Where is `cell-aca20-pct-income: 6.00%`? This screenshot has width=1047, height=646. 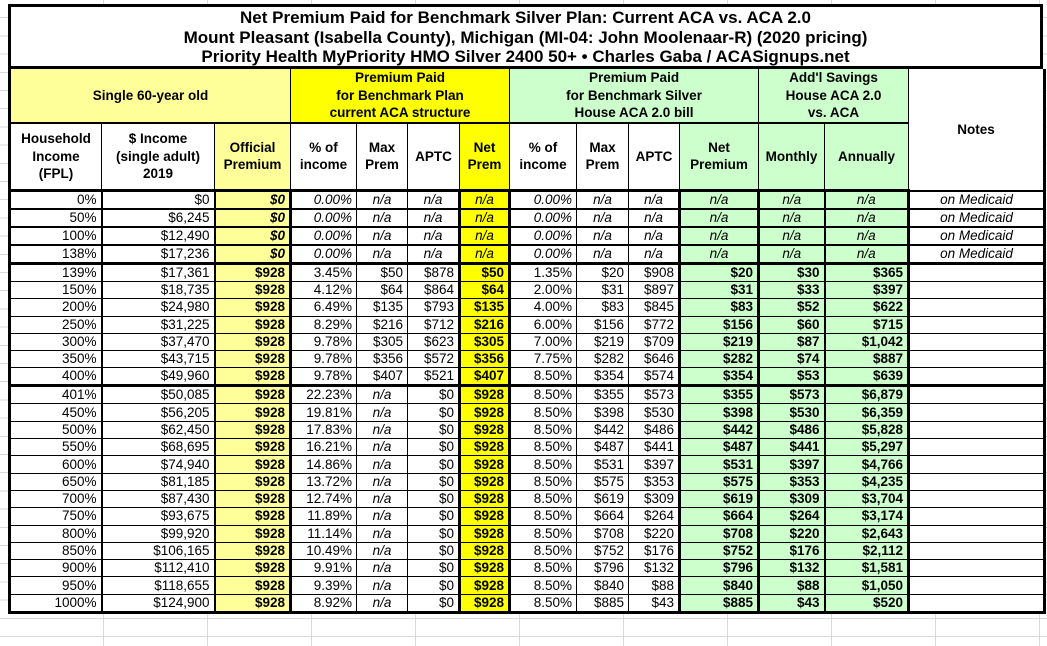 cell-aca20-pct-income: 6.00% is located at coordinates (543, 324).